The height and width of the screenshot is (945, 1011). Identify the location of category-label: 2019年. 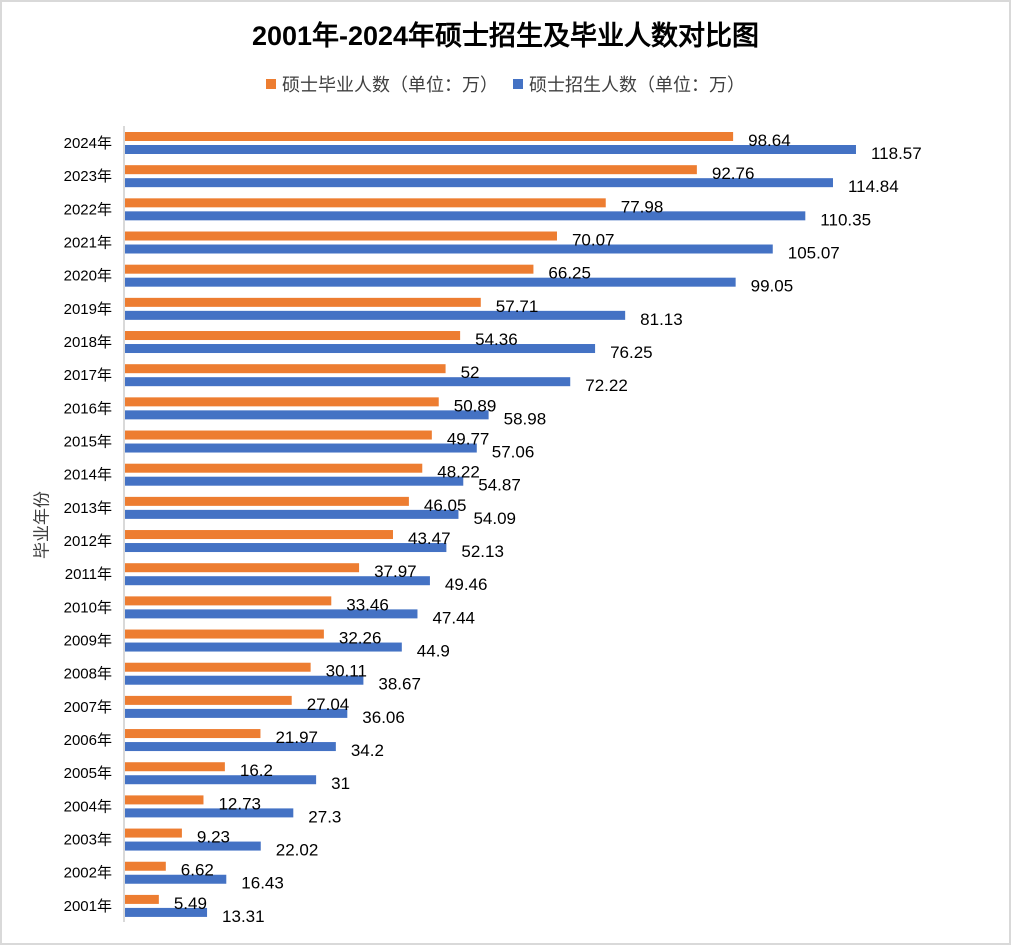
(88, 309).